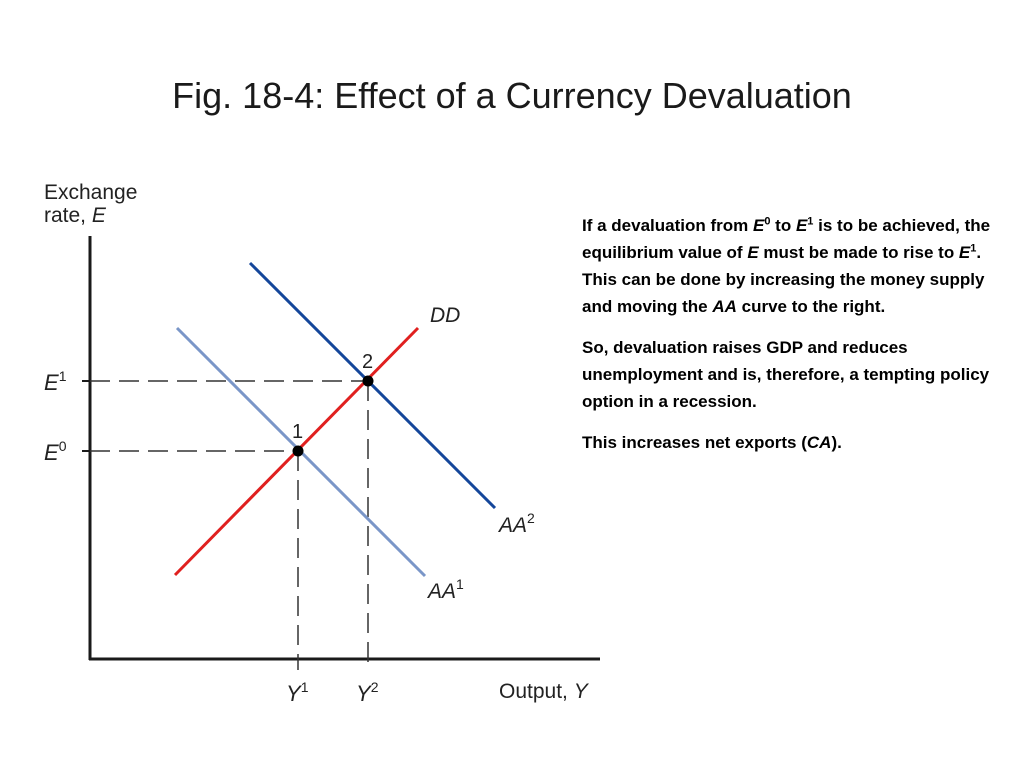 The image size is (1024, 768). I want to click on aa2-curve, so click(372, 385).